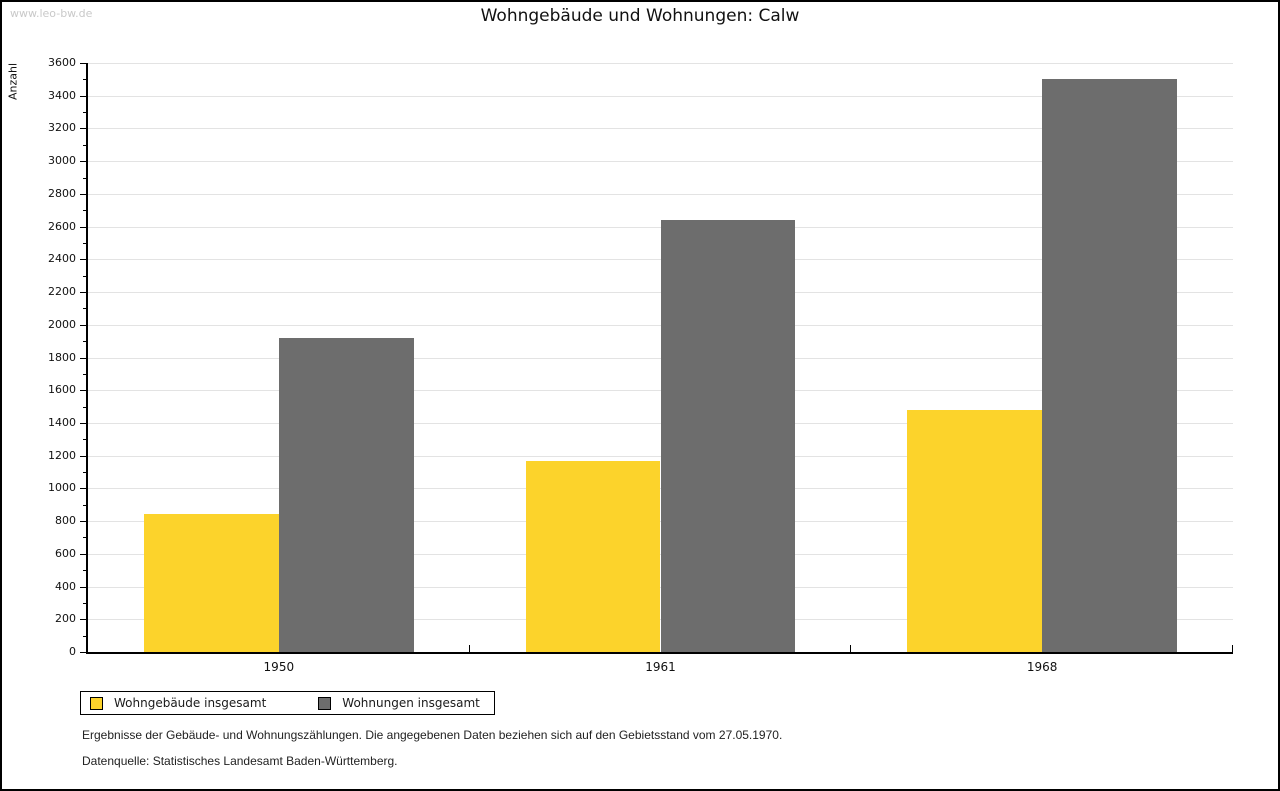 This screenshot has height=791, width=1280. Describe the element at coordinates (975, 530) in the screenshot. I see `bar-1968-wohngebaeude` at that location.